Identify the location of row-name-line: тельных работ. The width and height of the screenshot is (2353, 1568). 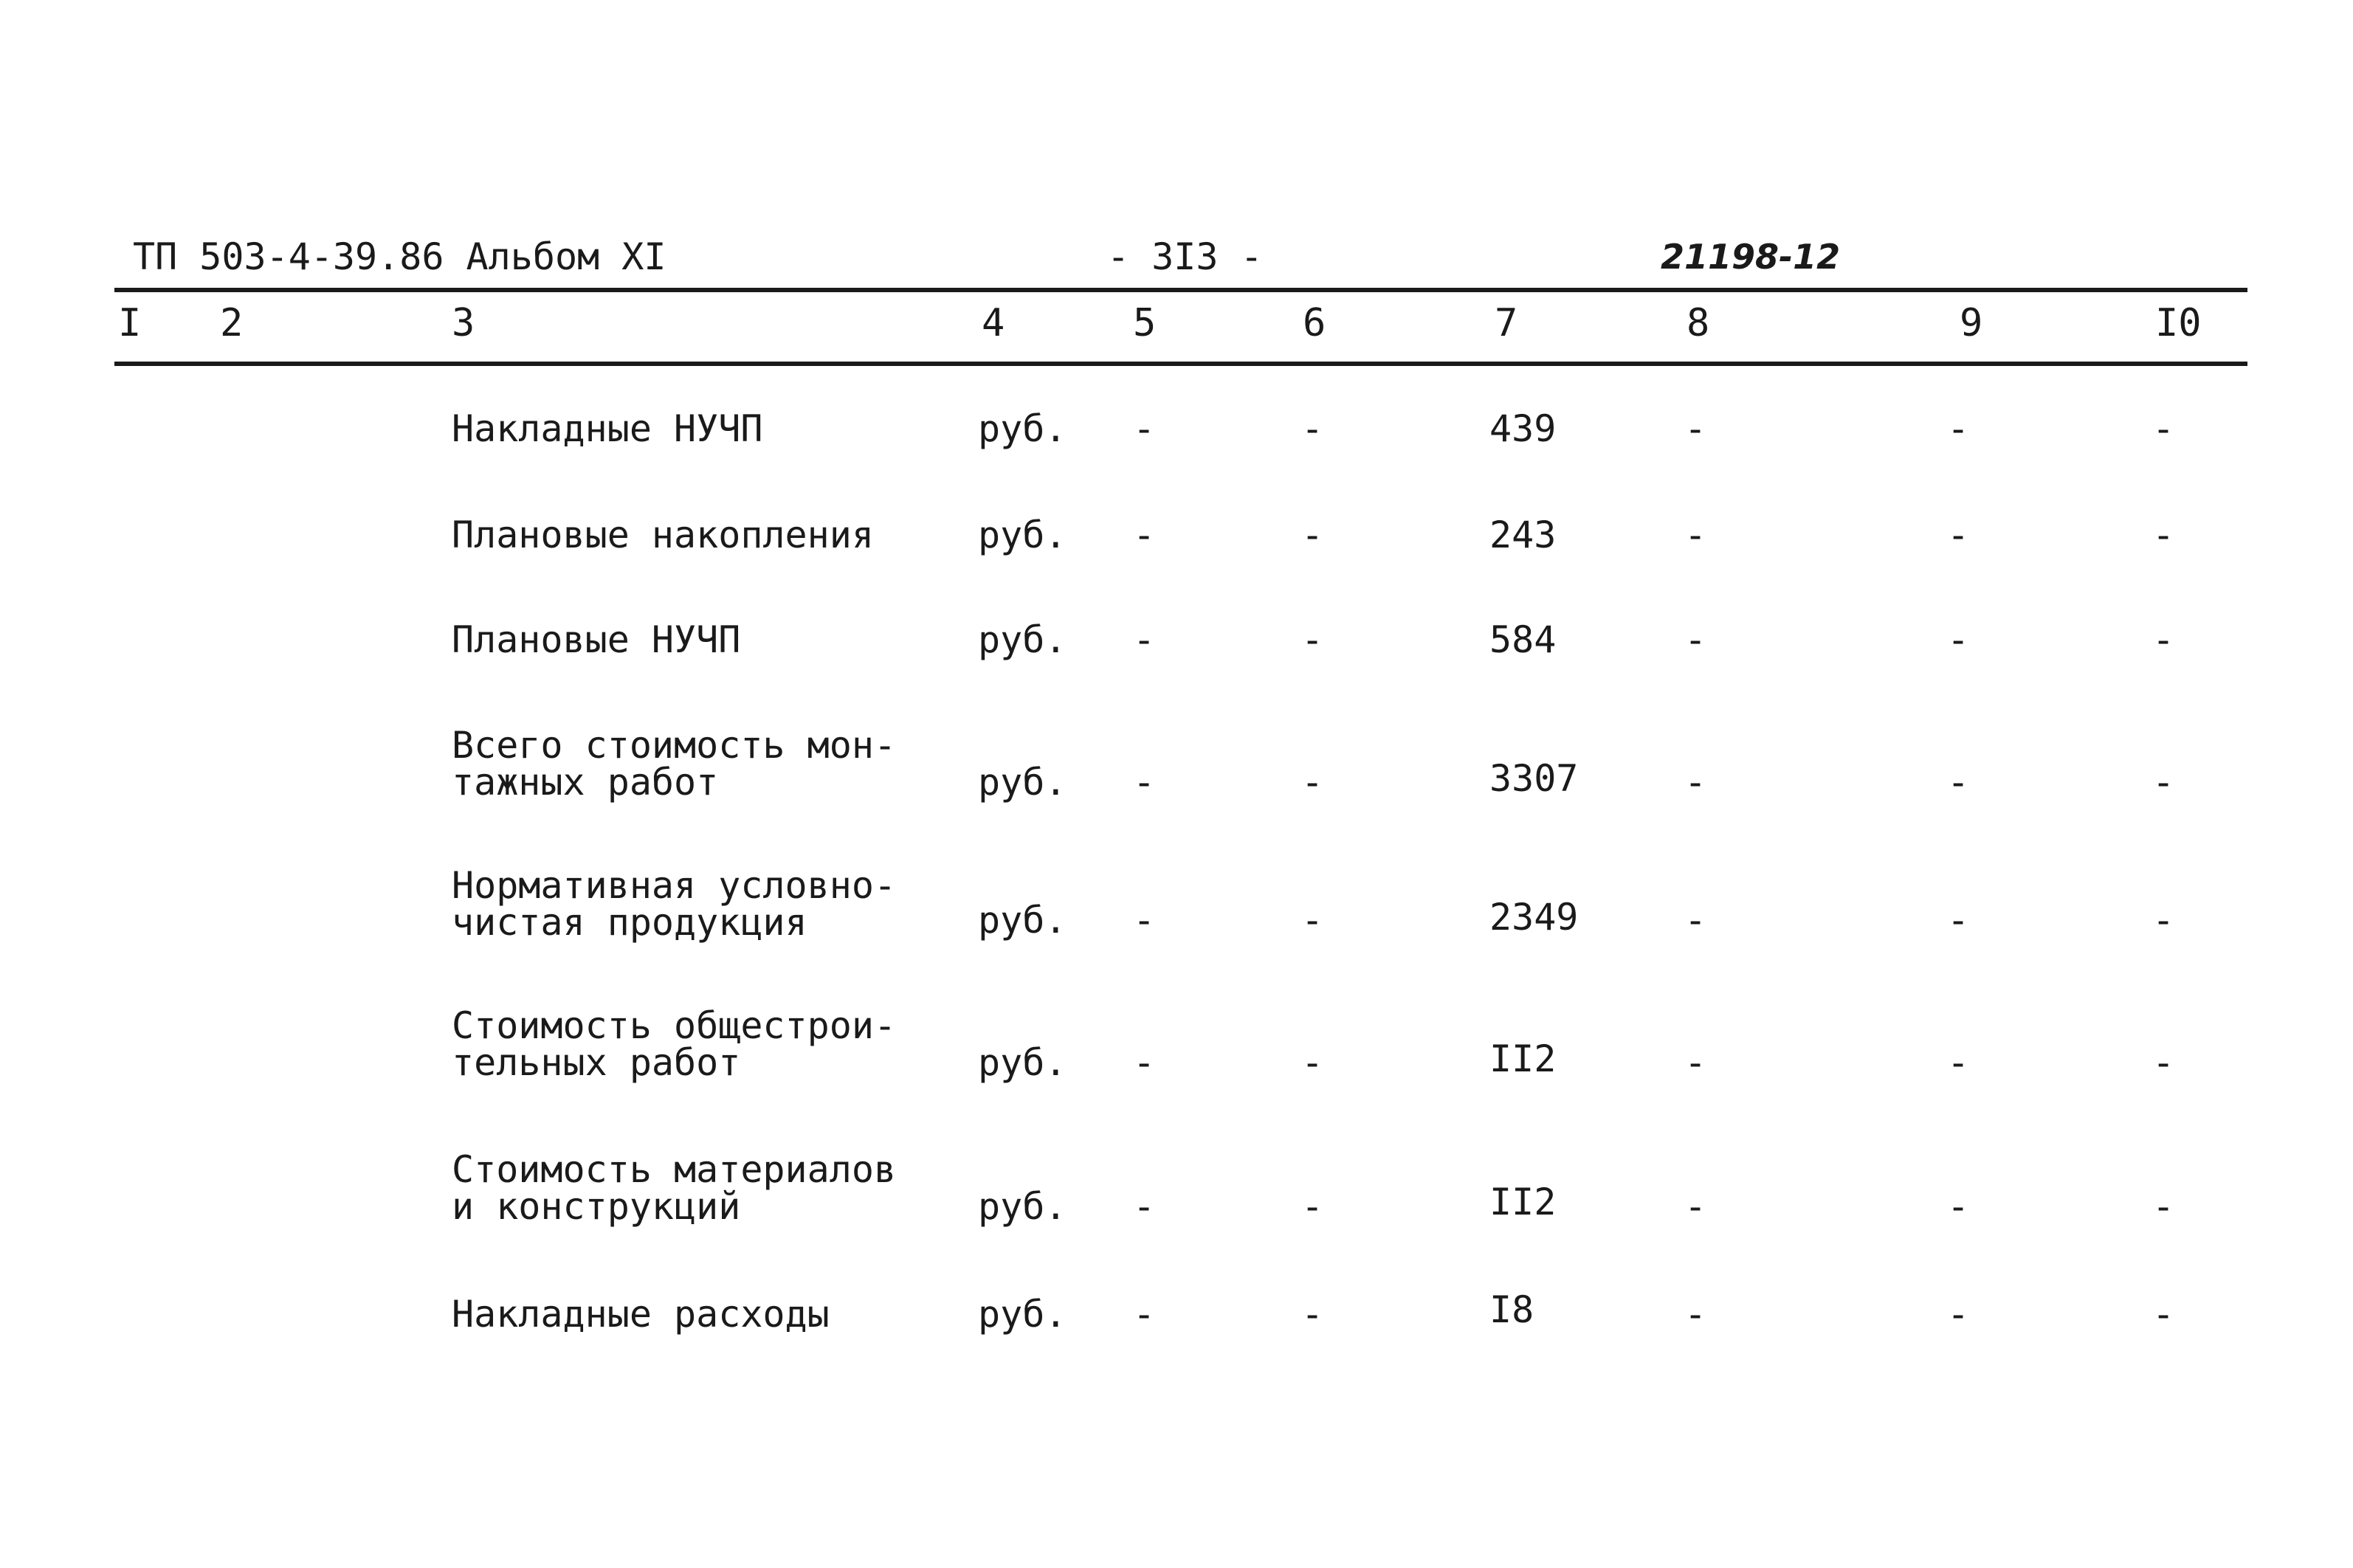
(596, 1062).